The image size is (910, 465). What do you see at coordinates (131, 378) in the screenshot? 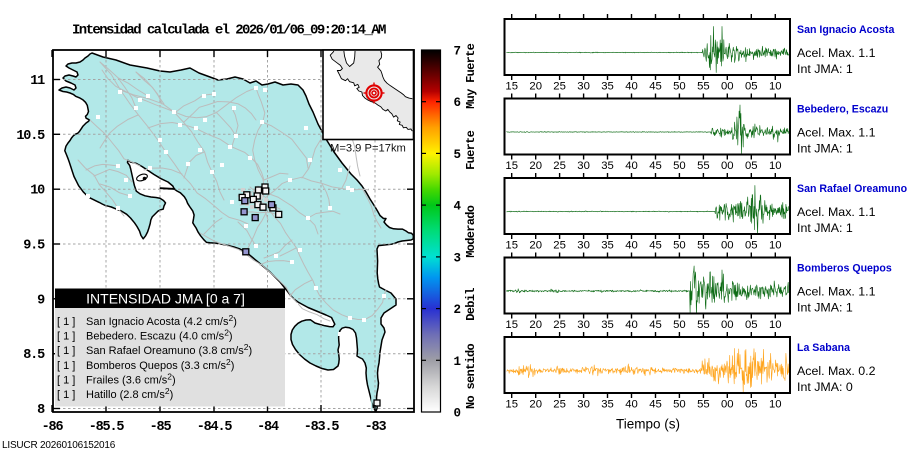
I see `svg-text: Frailes (3.6 cm/s2)` at bounding box center [131, 378].